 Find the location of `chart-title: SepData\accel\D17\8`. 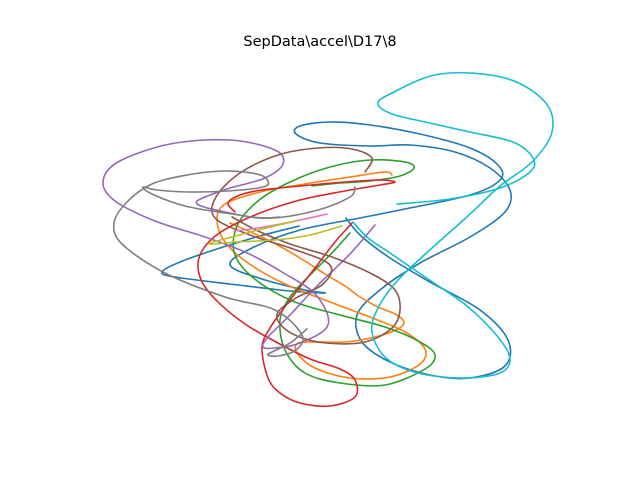

chart-title: SepData\accel\D17\8 is located at coordinates (320, 42).